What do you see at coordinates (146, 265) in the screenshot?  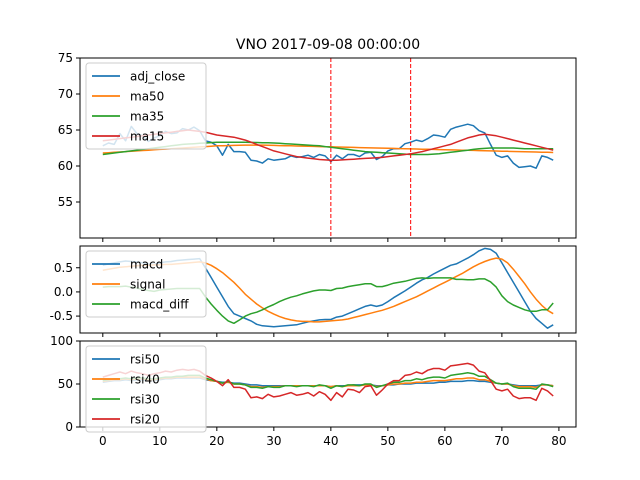 I see `legend-label-macd: macd` at bounding box center [146, 265].